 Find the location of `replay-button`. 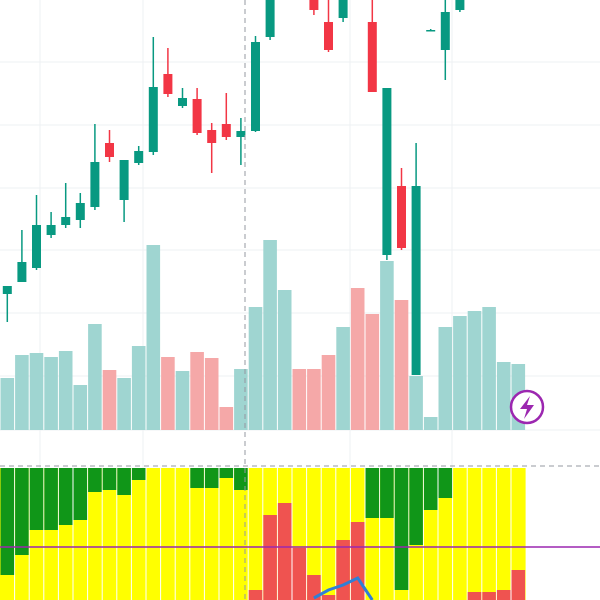

replay-button is located at coordinates (527, 407).